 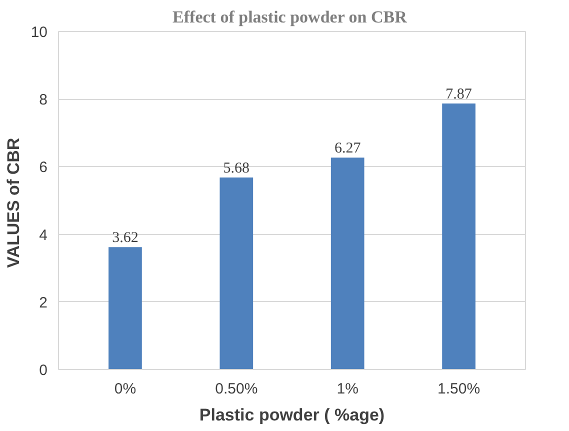 What do you see at coordinates (43, 370) in the screenshot?
I see `y-tick-label: 0` at bounding box center [43, 370].